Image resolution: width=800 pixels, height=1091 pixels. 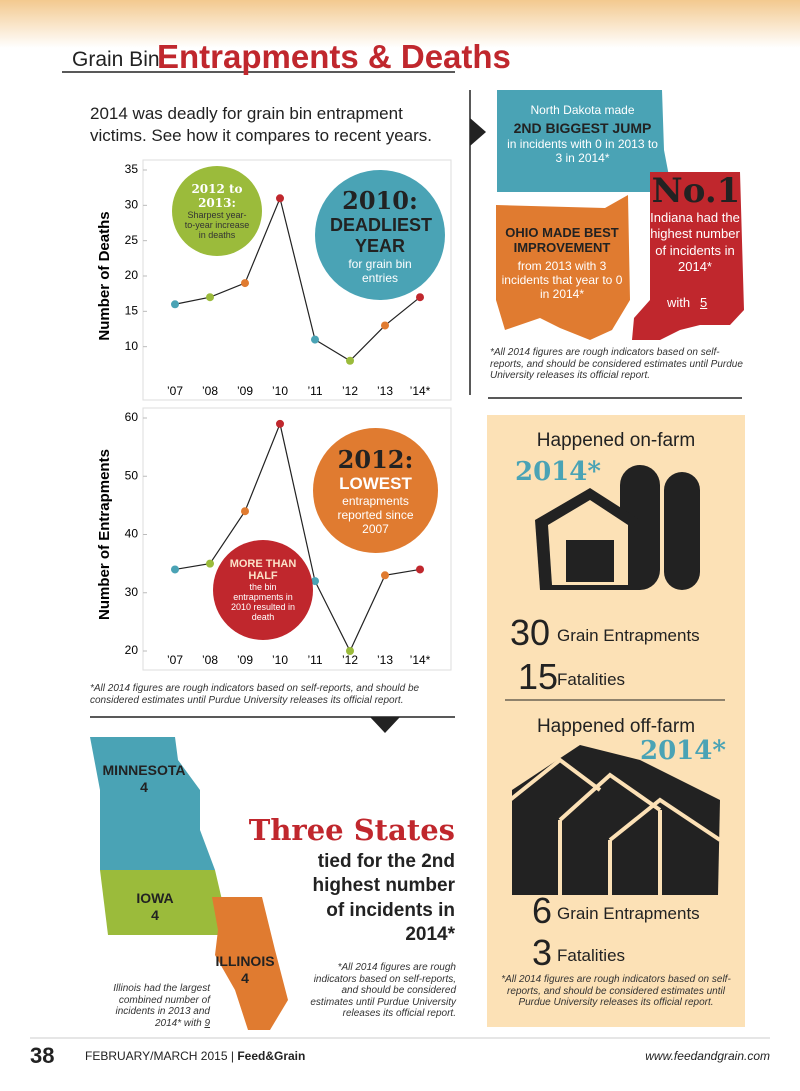 What do you see at coordinates (132, 534) in the screenshot?
I see `y-tick-label: 40` at bounding box center [132, 534].